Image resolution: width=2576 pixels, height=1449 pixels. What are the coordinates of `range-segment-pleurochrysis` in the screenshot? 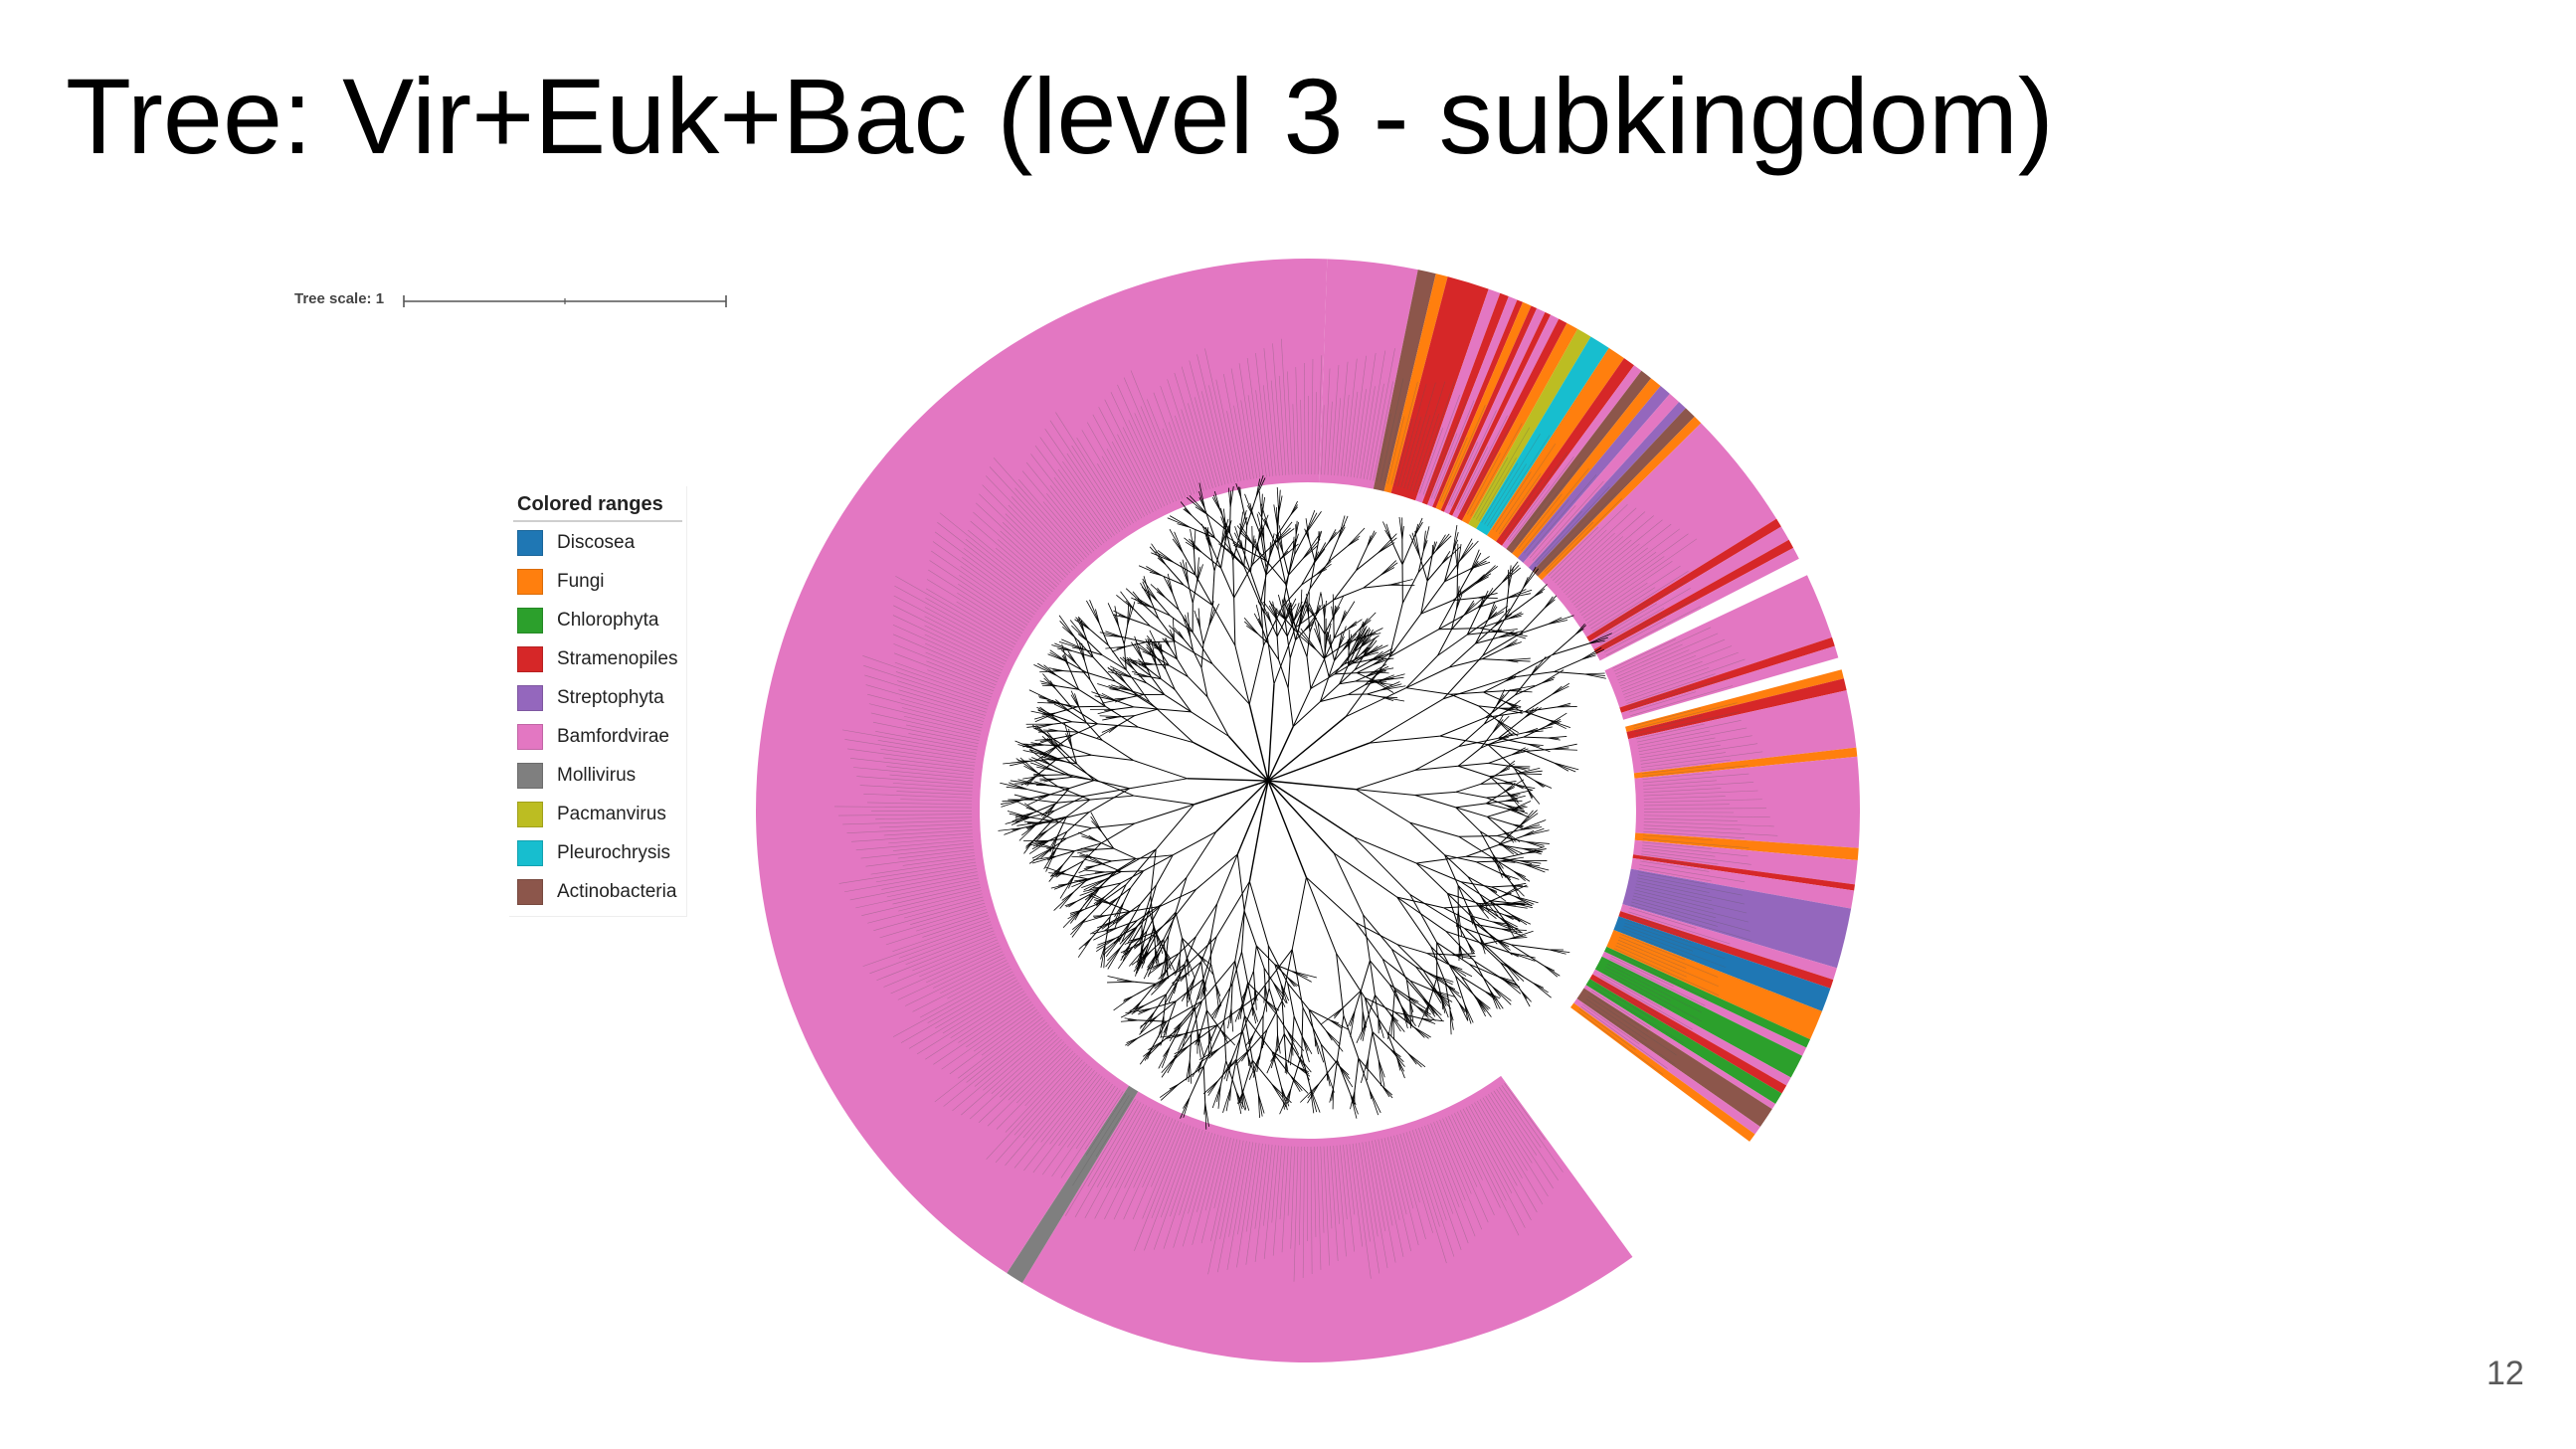 It's located at (1542, 436).